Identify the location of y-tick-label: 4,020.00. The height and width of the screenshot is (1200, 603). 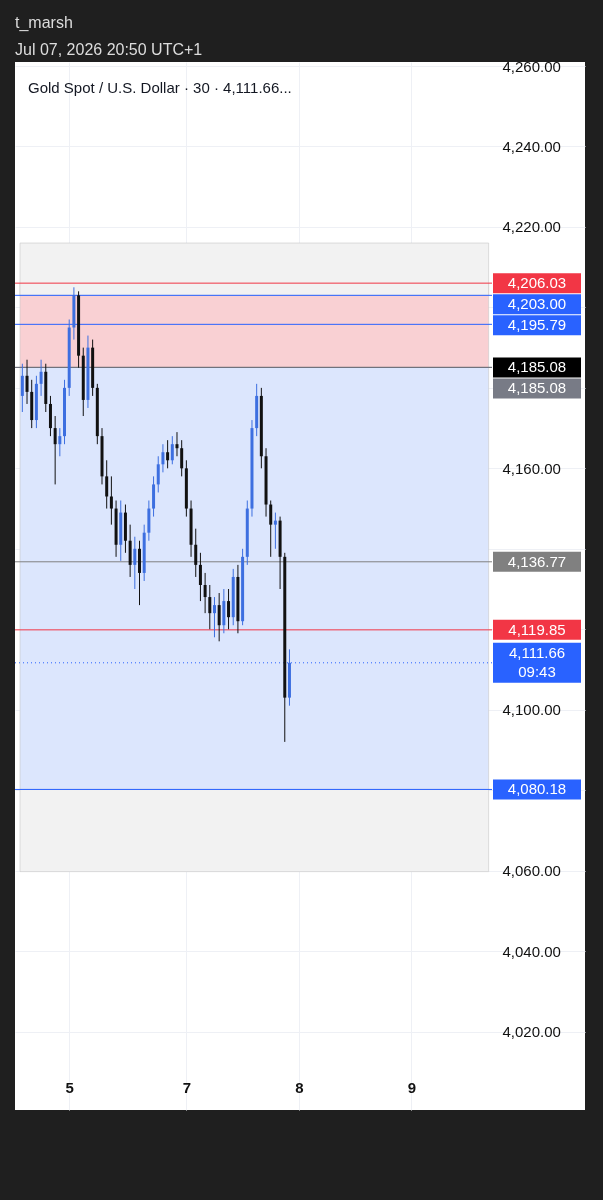
(531, 1032).